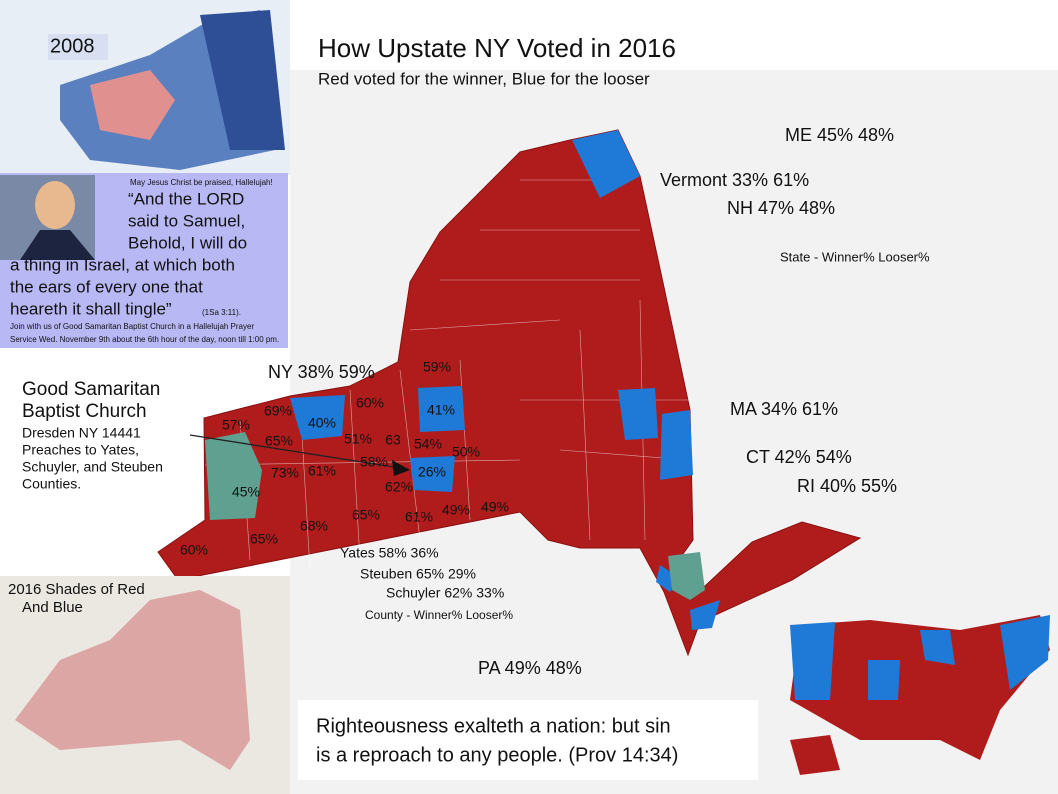  I want to click on inset-2008-label-bg, so click(78, 47).